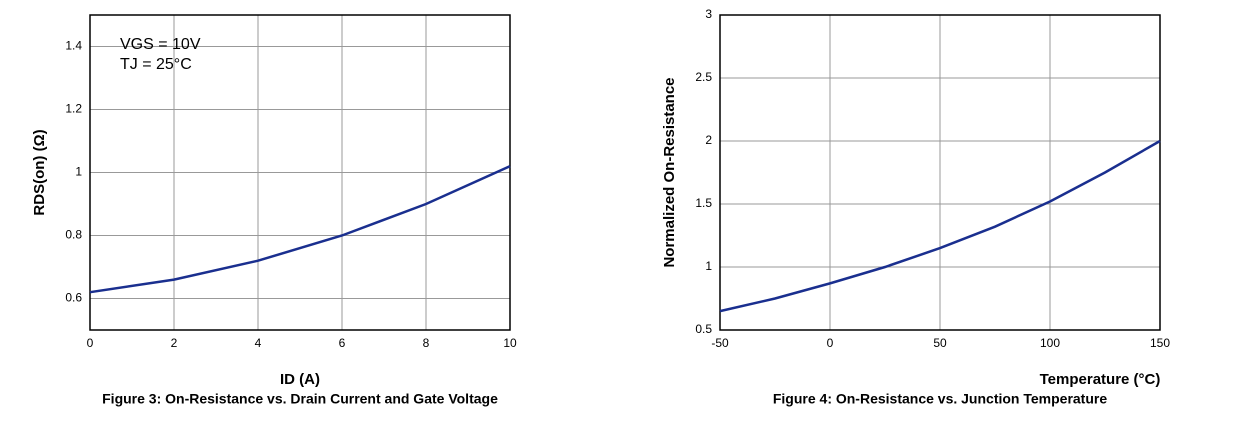 This screenshot has height=441, width=1258. I want to click on x-tick-label: 8, so click(426, 343).